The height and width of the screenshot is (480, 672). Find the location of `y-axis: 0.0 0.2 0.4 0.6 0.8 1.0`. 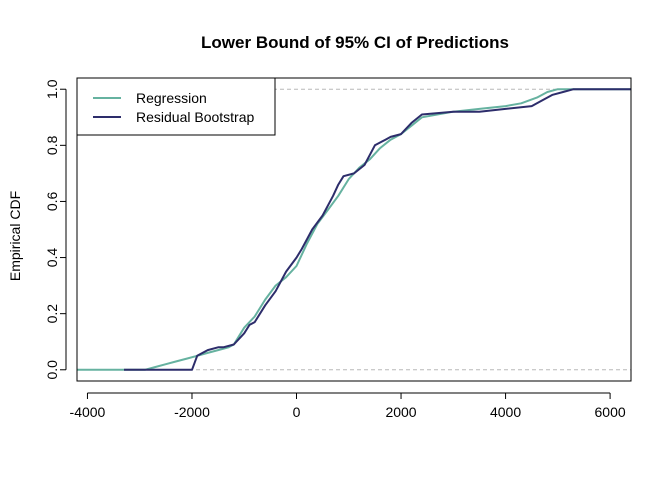

y-axis: 0.0 0.2 0.4 0.6 0.8 1.0 is located at coordinates (55, 229).